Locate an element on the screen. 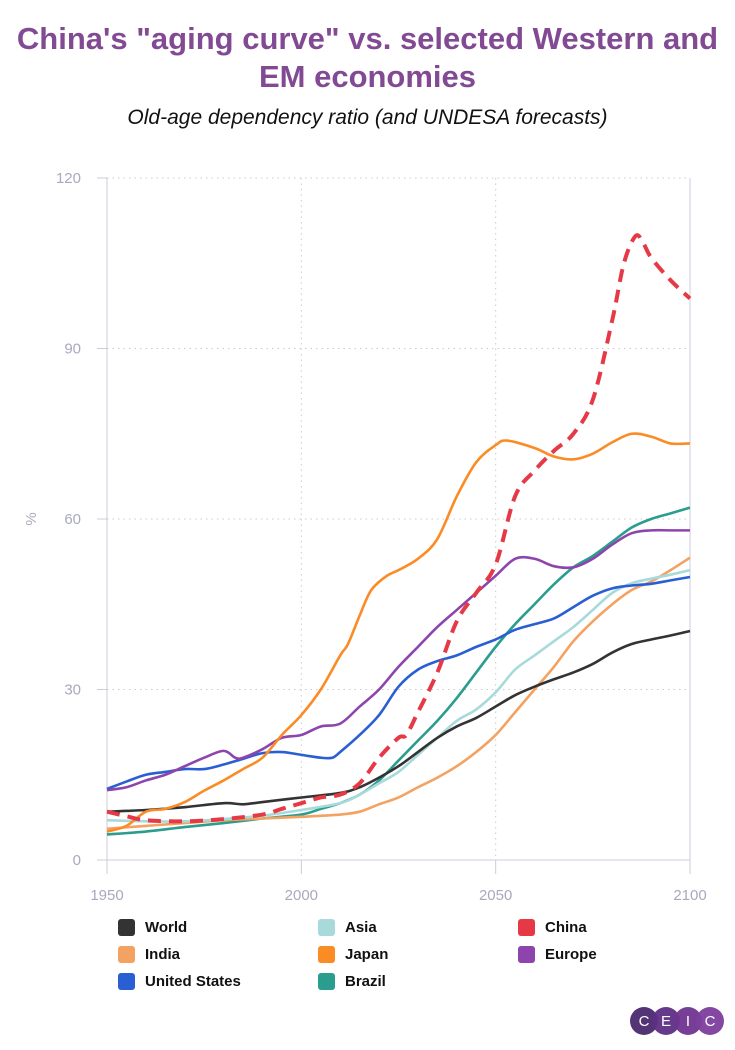 The width and height of the screenshot is (735, 1050). x-tick-label: 2050 is located at coordinates (495, 895).